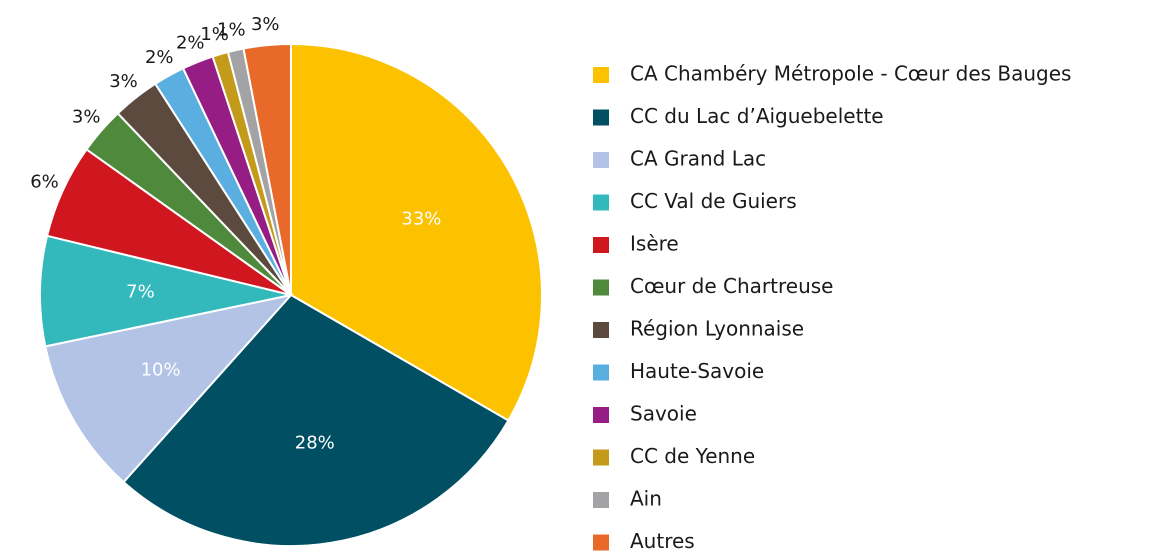 The width and height of the screenshot is (1150, 555). Describe the element at coordinates (698, 159) in the screenshot. I see `legend-label: CA Grand Lac` at that location.